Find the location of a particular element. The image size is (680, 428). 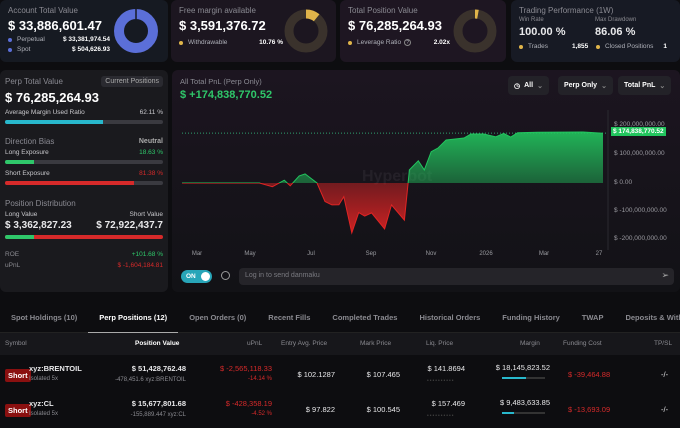

current-positions-button: Current Positions is located at coordinates (132, 81).